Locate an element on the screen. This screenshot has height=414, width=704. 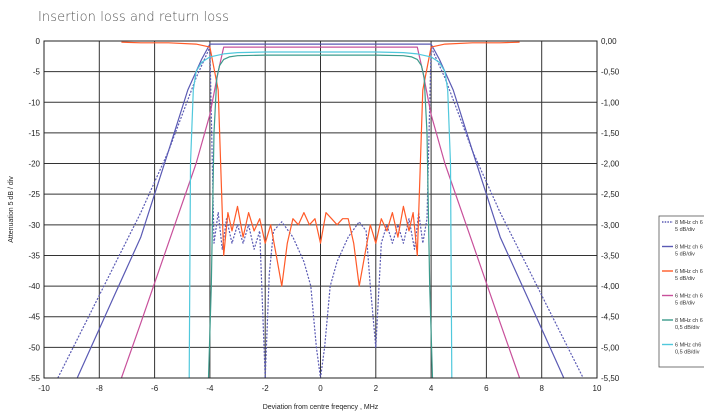
y2-tick-label: -1,50 is located at coordinates (610, 133).